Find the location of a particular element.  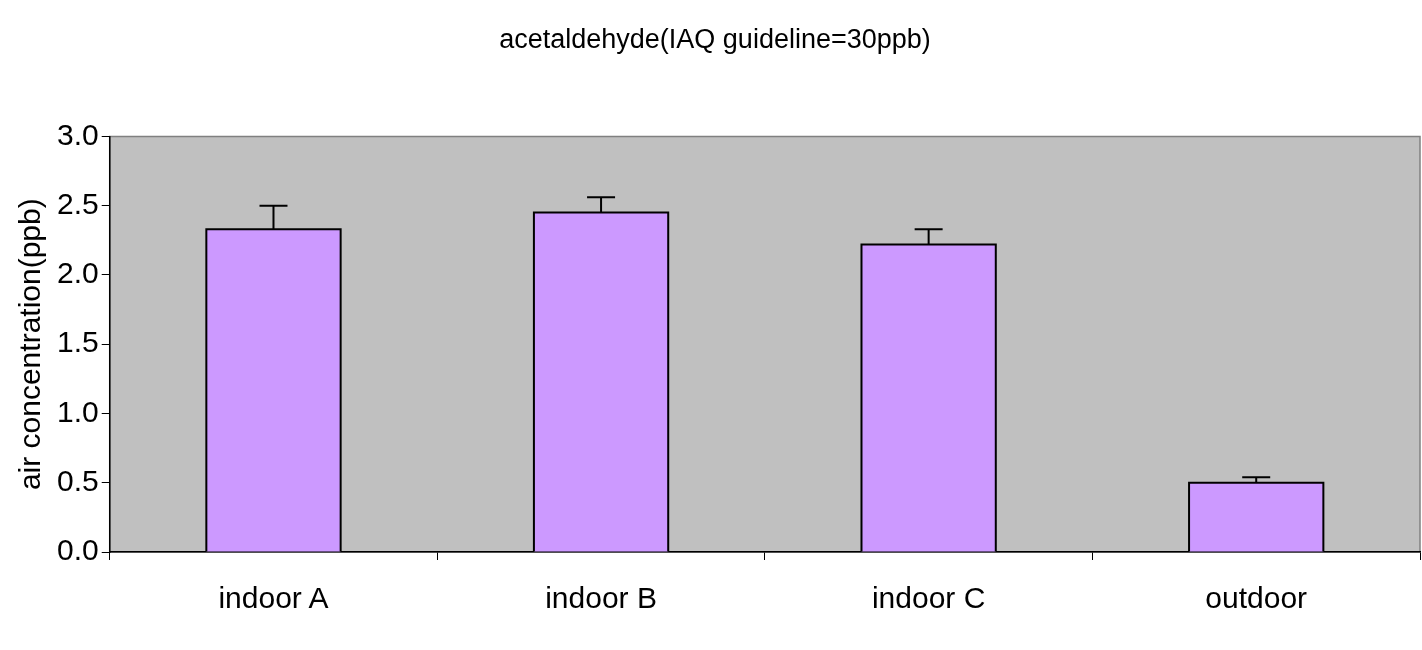

x-tick-label: indoor B is located at coordinates (601, 598).